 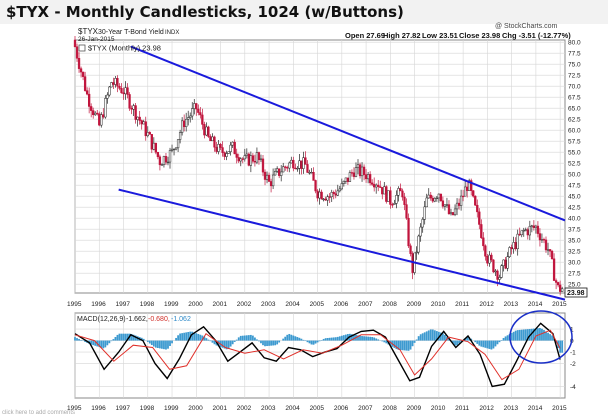 I want to click on histogram-value: -1.062, so click(x=181, y=319).